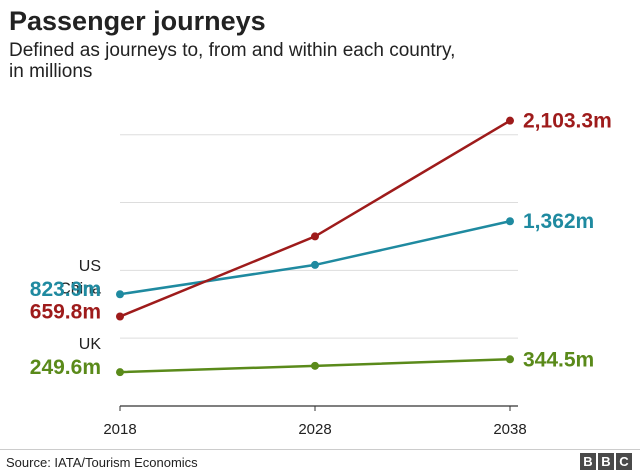 The image size is (640, 475). What do you see at coordinates (314, 429) in the screenshot?
I see `x-tick-label-2028: 2028` at bounding box center [314, 429].